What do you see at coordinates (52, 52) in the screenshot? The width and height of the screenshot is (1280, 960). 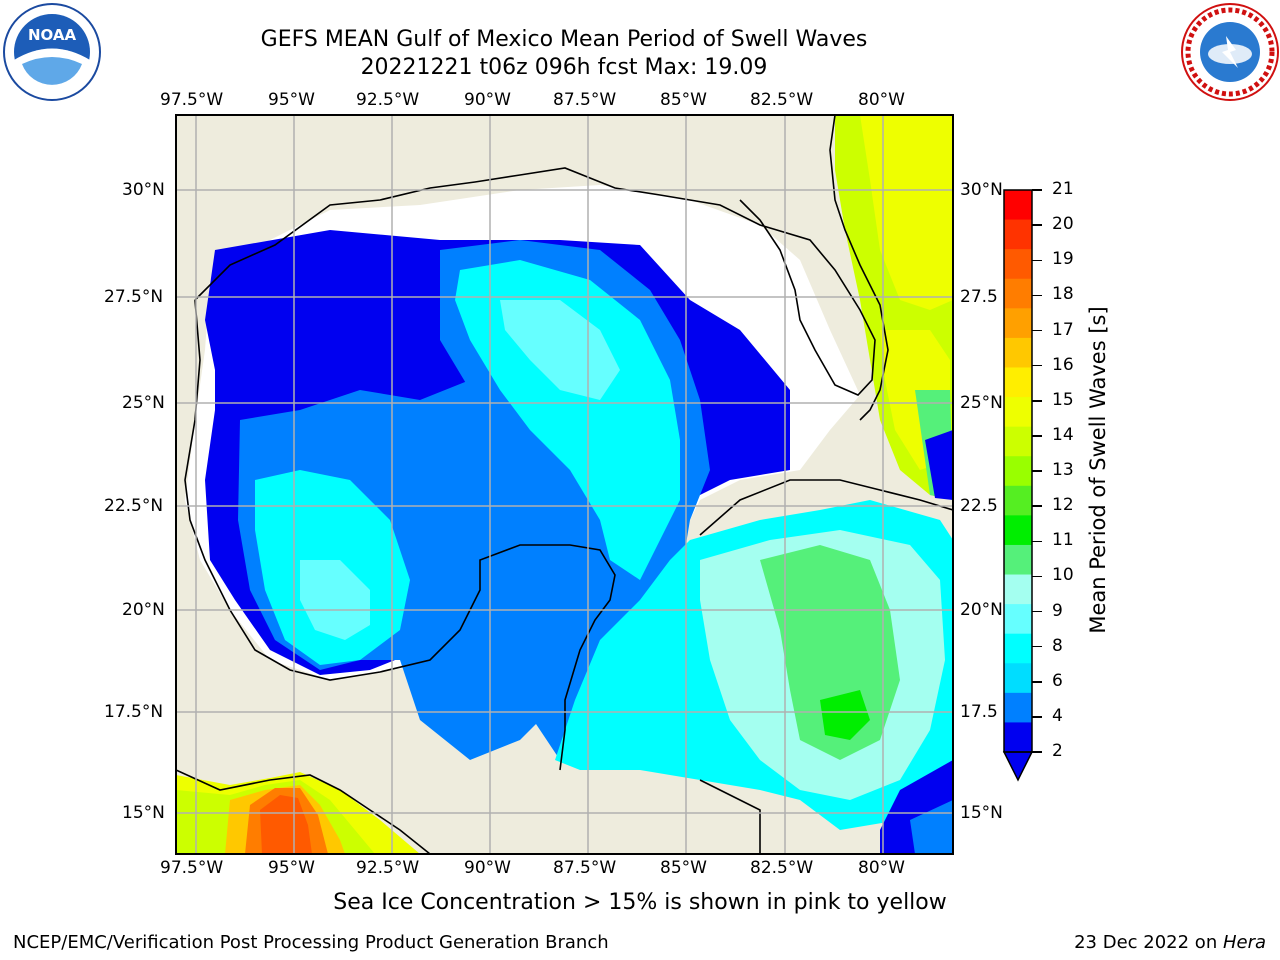 I see `noaa-logo: NOAA` at bounding box center [52, 52].